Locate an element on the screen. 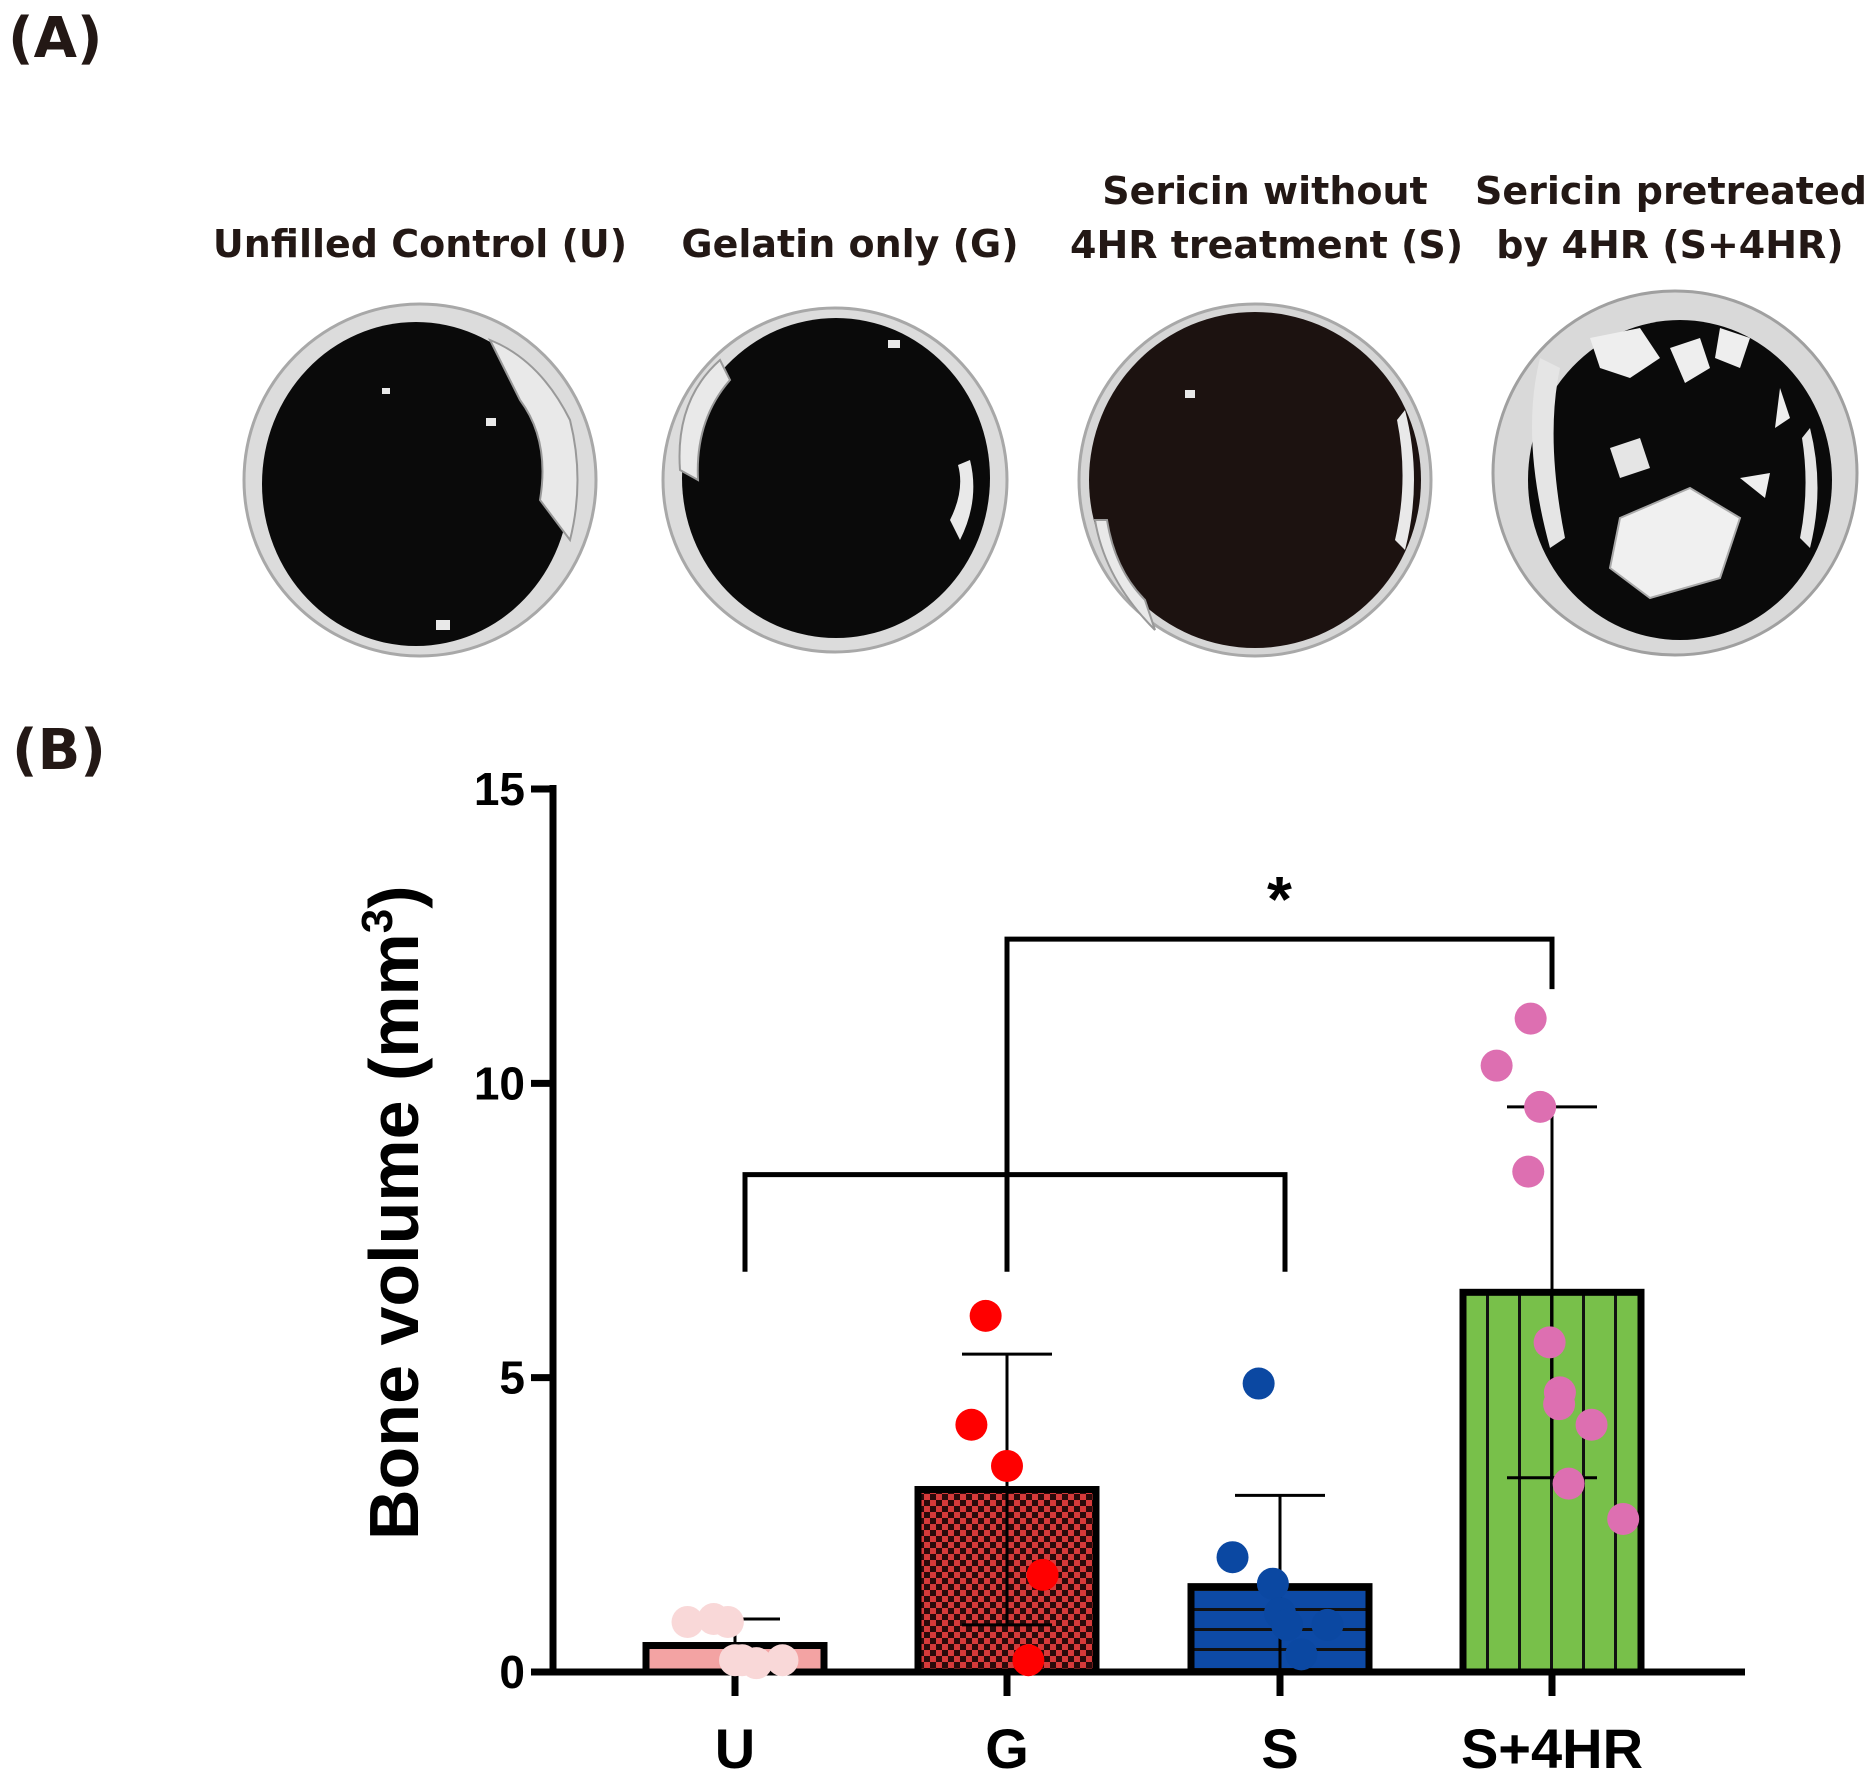 This screenshot has width=1865, height=1783. significance-group: * is located at coordinates (1148, 1067).